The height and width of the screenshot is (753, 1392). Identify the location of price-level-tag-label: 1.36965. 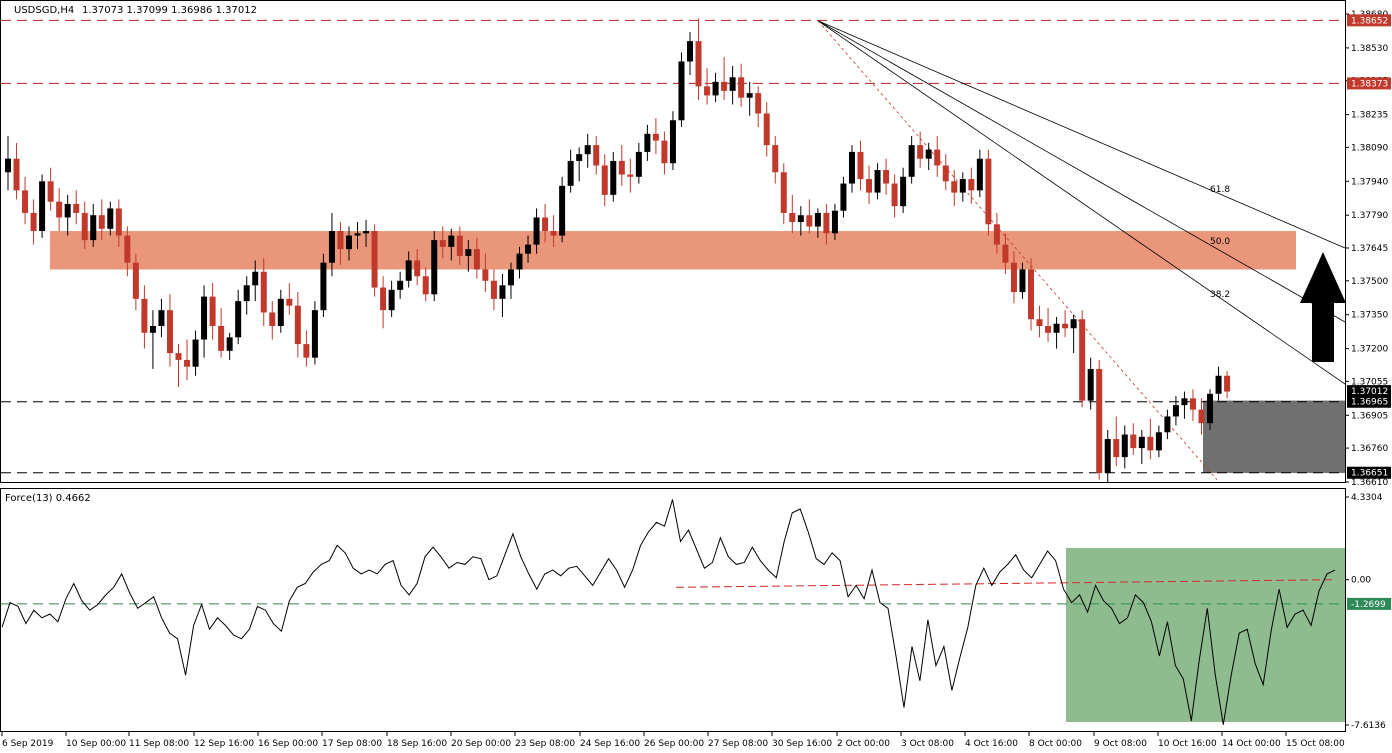
(1369, 403).